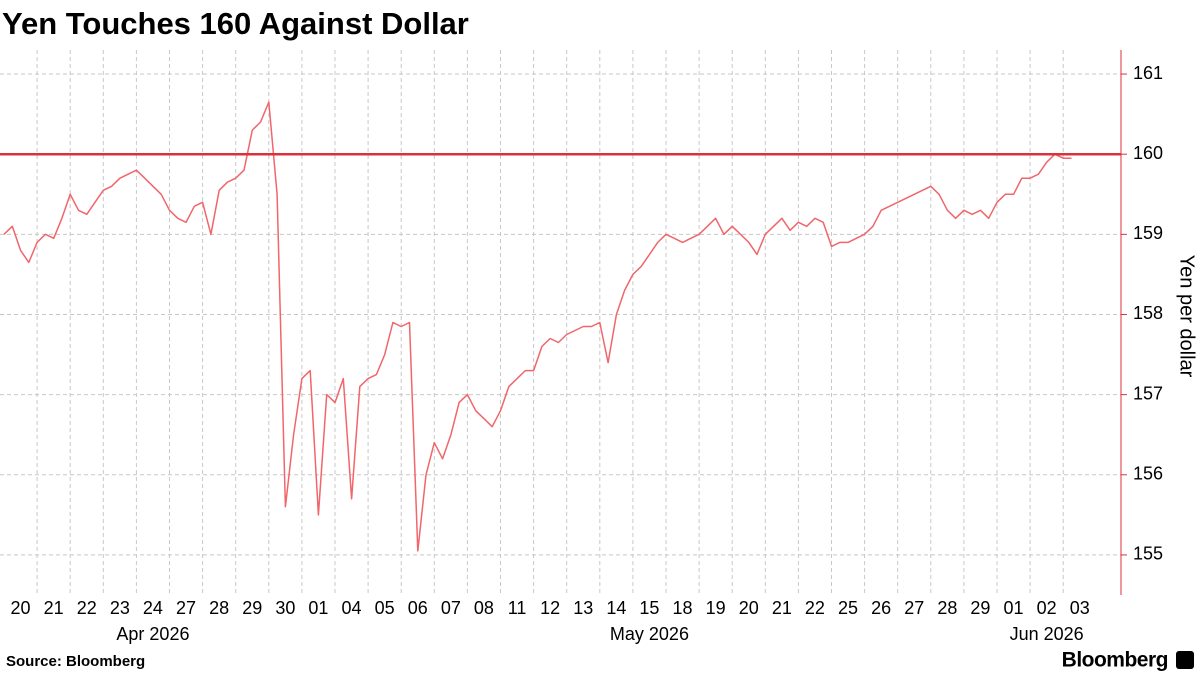 Image resolution: width=1200 pixels, height=680 pixels. What do you see at coordinates (1148, 233) in the screenshot?
I see `y-tick-label: 159` at bounding box center [1148, 233].